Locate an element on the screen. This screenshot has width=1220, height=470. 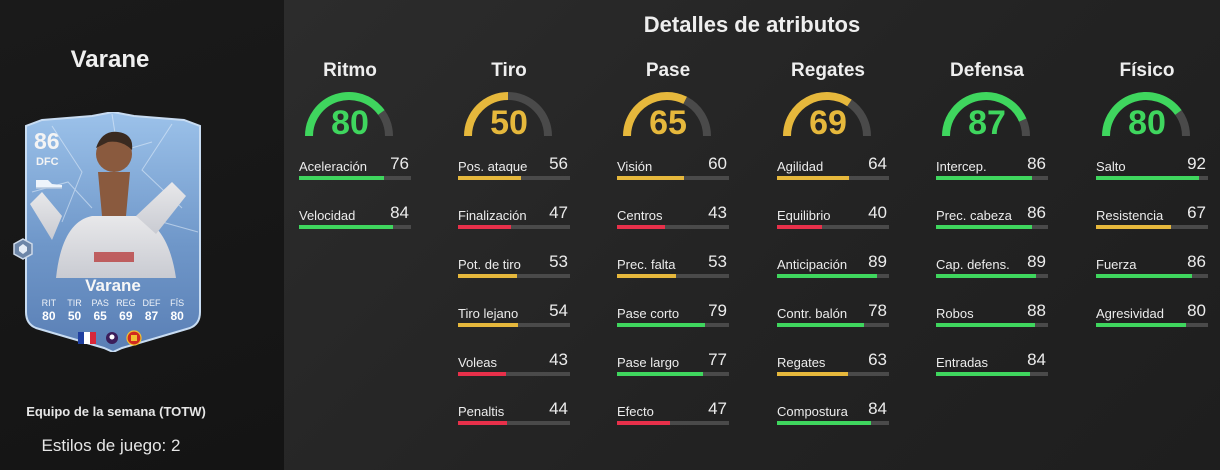
stat-row: Contr. balón 78 is located at coordinates (833, 319).